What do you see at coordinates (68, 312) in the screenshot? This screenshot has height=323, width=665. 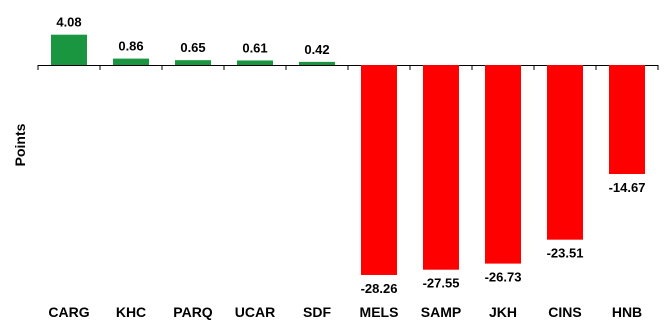 I see `category-label-carg: CARG` at bounding box center [68, 312].